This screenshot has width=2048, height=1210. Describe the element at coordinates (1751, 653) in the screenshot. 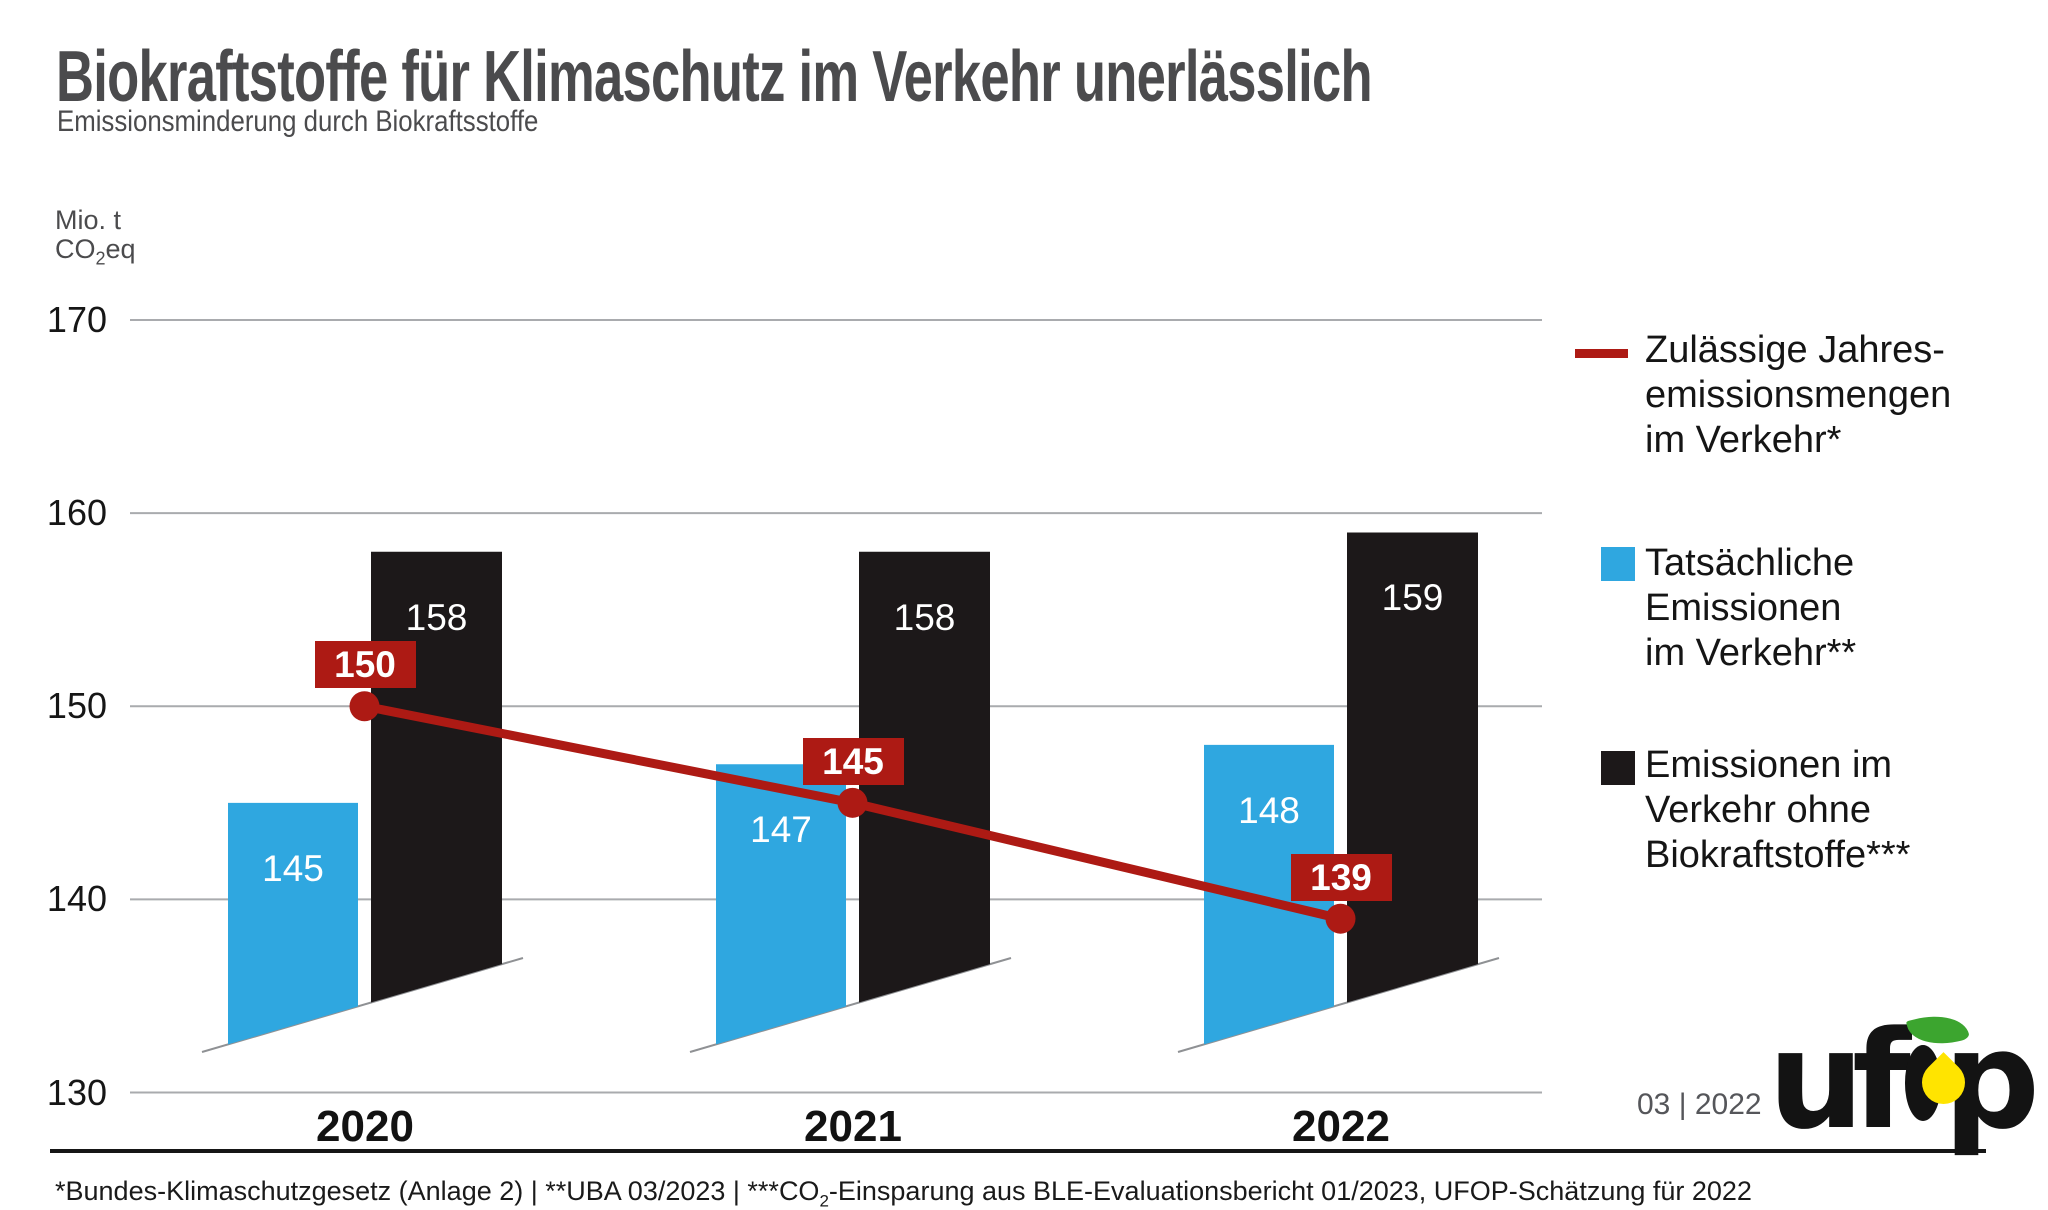

I see `legend-item-label-line: im Verkehr**` at that location.